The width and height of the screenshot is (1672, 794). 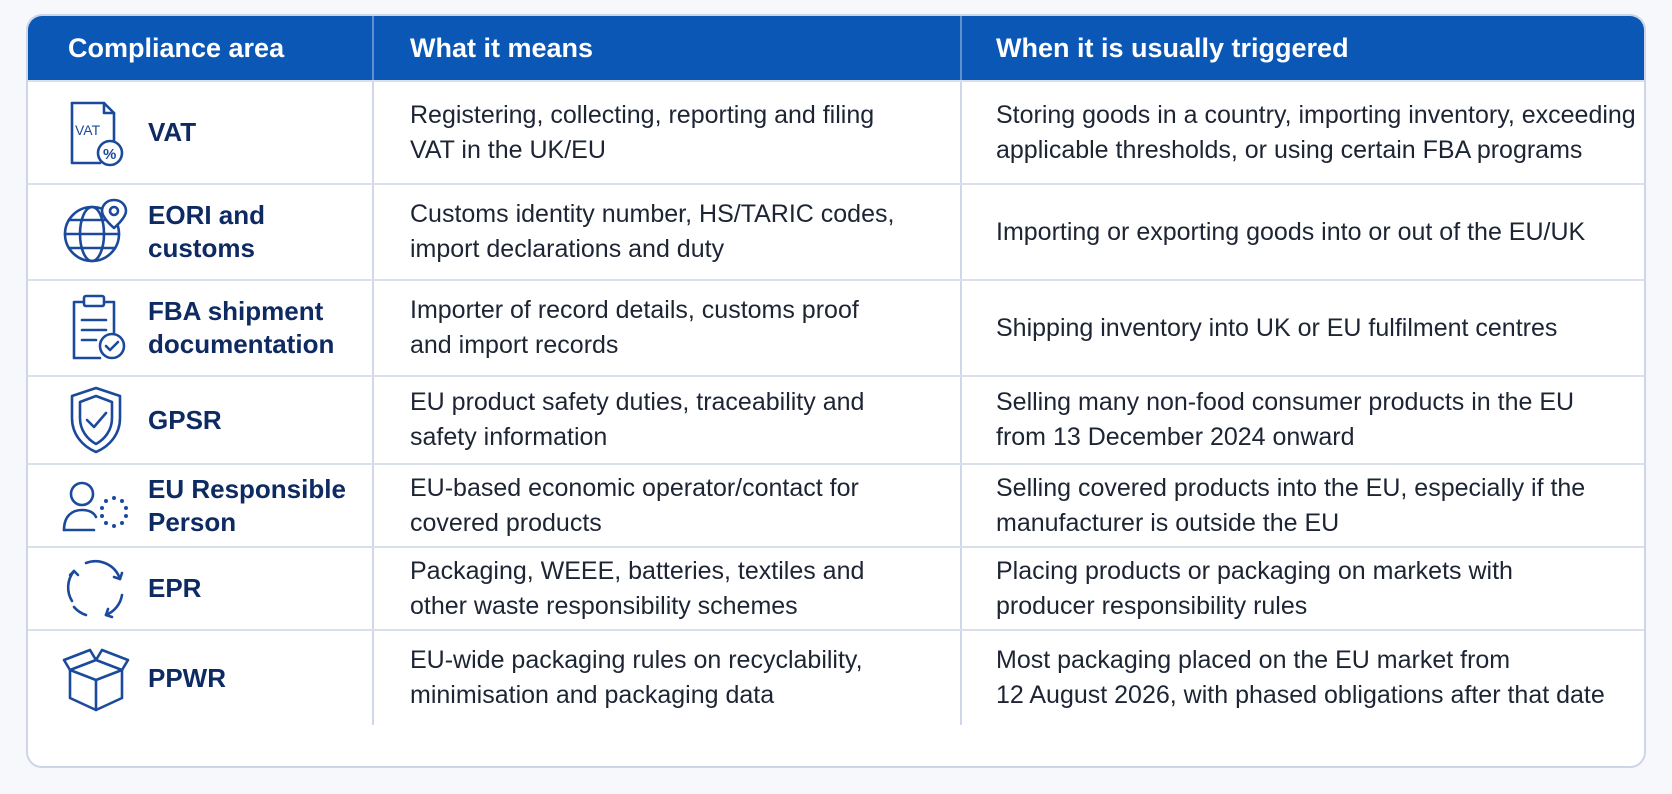 I want to click on vat-icon-percent: %, so click(x=109, y=154).